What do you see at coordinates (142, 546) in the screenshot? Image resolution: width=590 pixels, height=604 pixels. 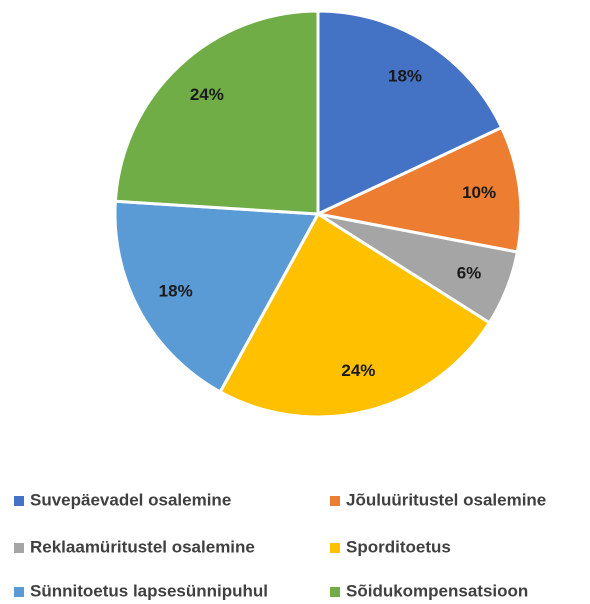 I see `legend-label: Reklaamüritustel osalemine` at bounding box center [142, 546].